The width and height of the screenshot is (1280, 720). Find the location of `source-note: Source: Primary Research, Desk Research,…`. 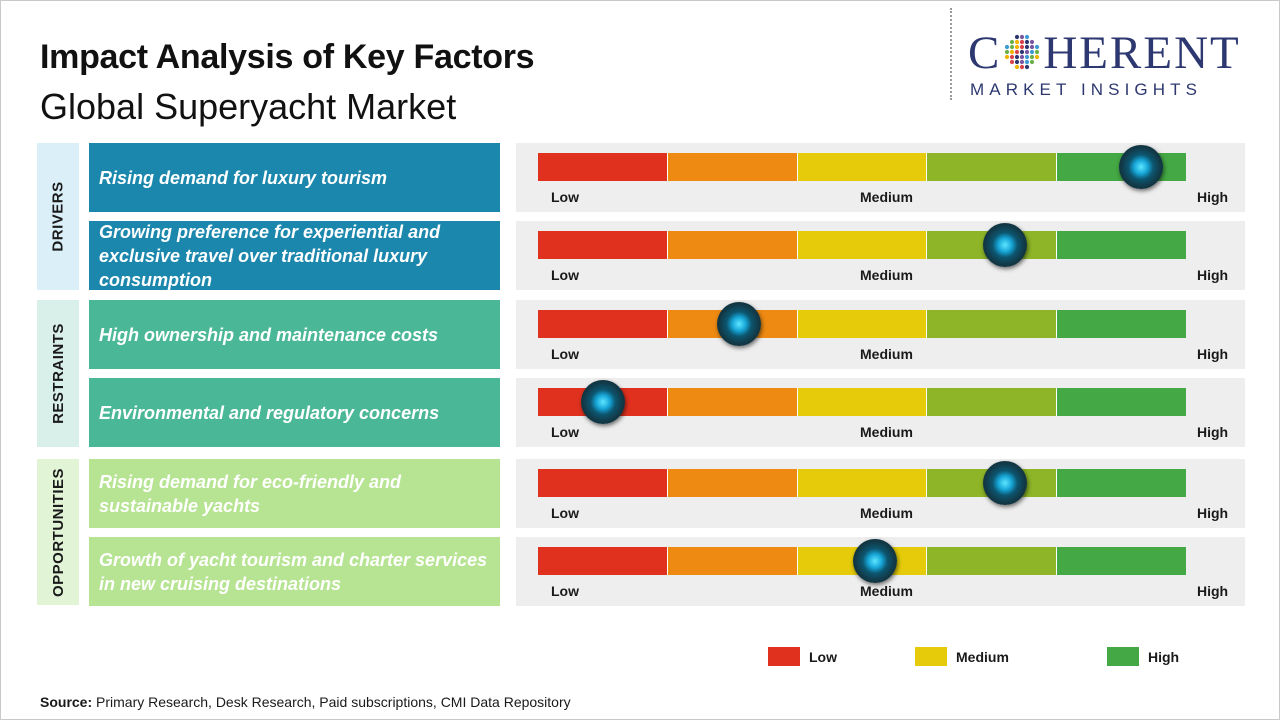

source-note: Source: Primary Research, Desk Research,… is located at coordinates (305, 702).